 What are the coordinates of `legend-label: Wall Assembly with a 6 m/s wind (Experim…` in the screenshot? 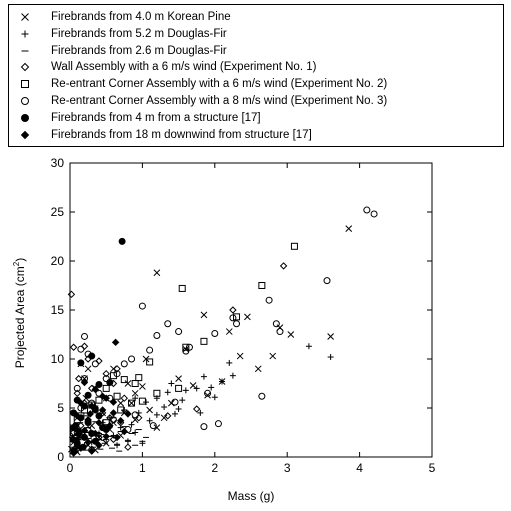 It's located at (184, 67).